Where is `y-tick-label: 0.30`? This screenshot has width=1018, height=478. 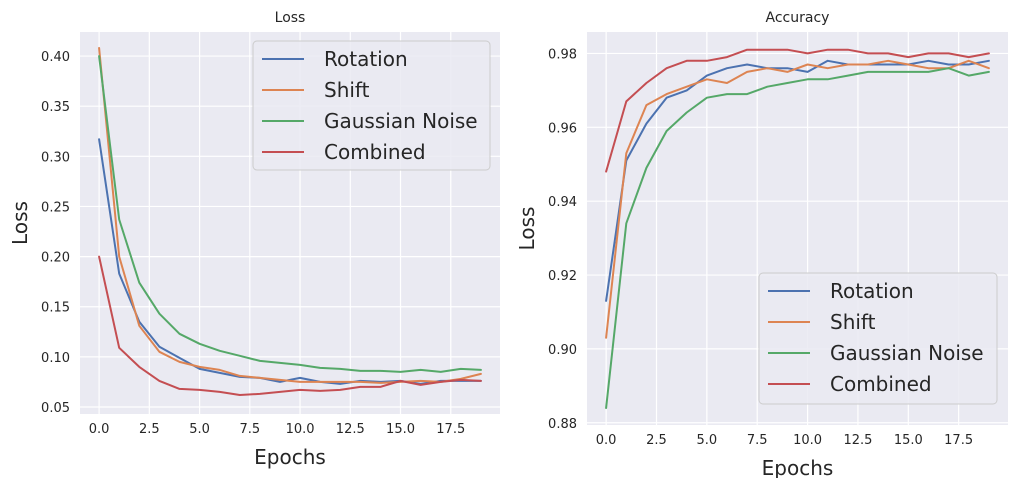 y-tick-label: 0.30 is located at coordinates (55, 157).